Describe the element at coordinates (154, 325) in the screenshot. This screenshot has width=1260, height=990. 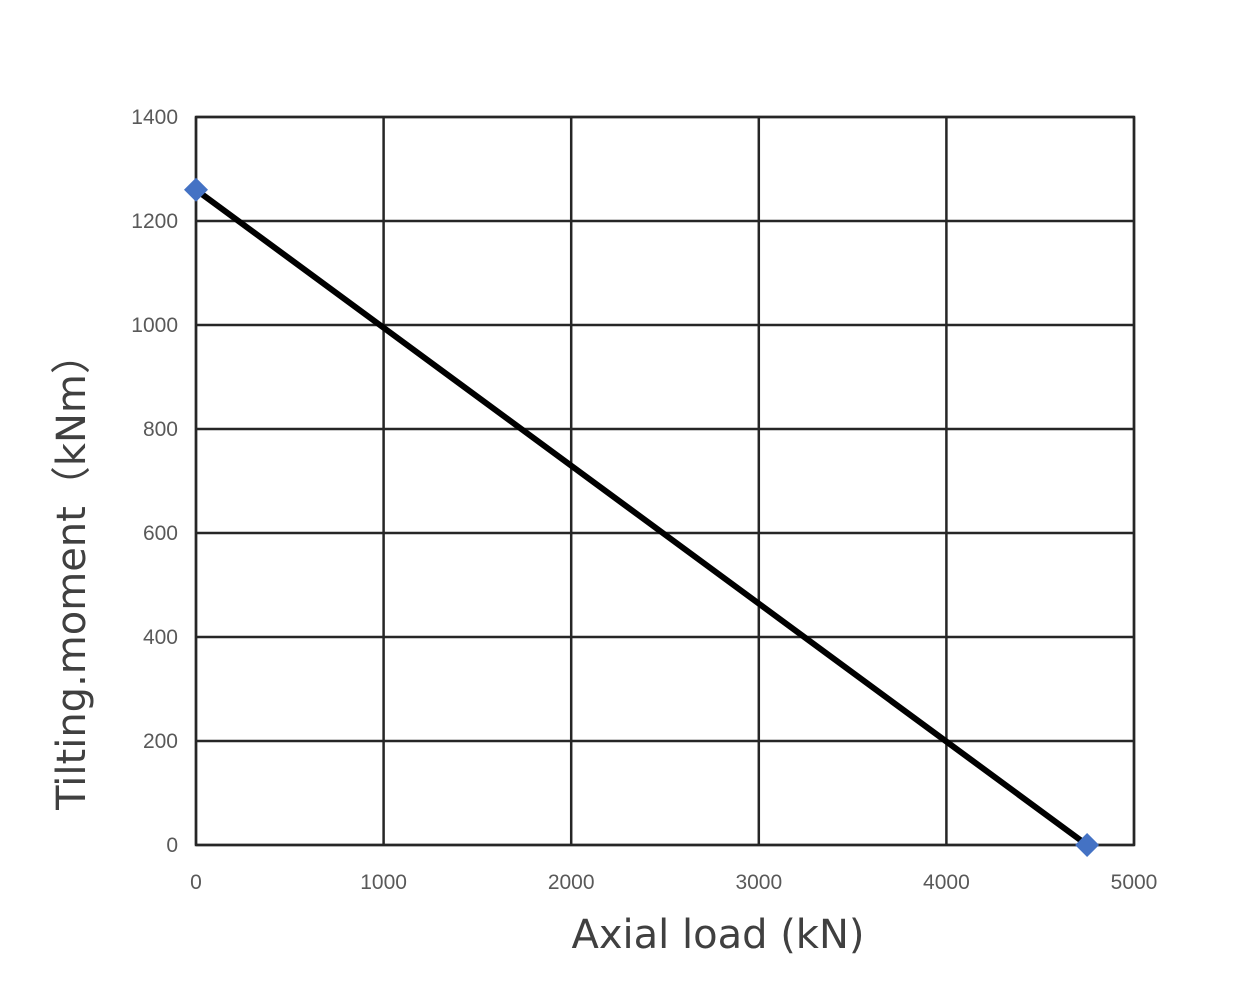
I see `y-tick-label: 1000` at that location.